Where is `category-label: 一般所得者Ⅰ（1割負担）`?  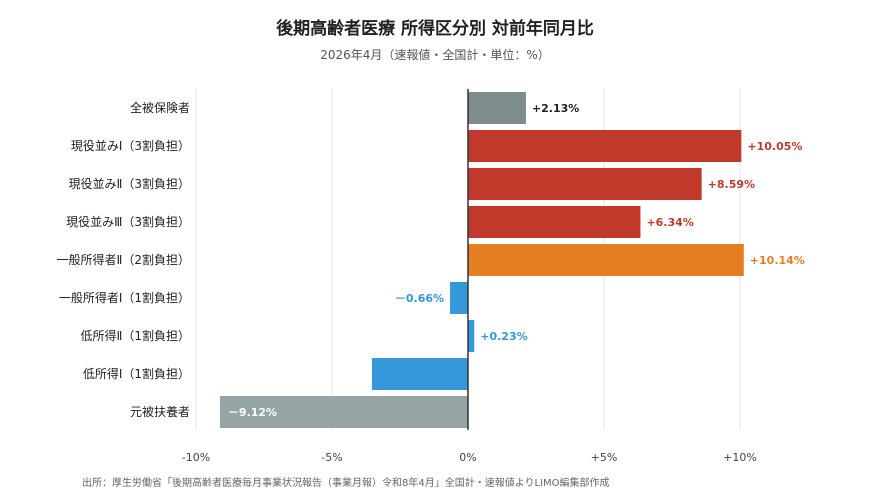
category-label: 一般所得者Ⅰ（1割負担） is located at coordinates (124, 297).